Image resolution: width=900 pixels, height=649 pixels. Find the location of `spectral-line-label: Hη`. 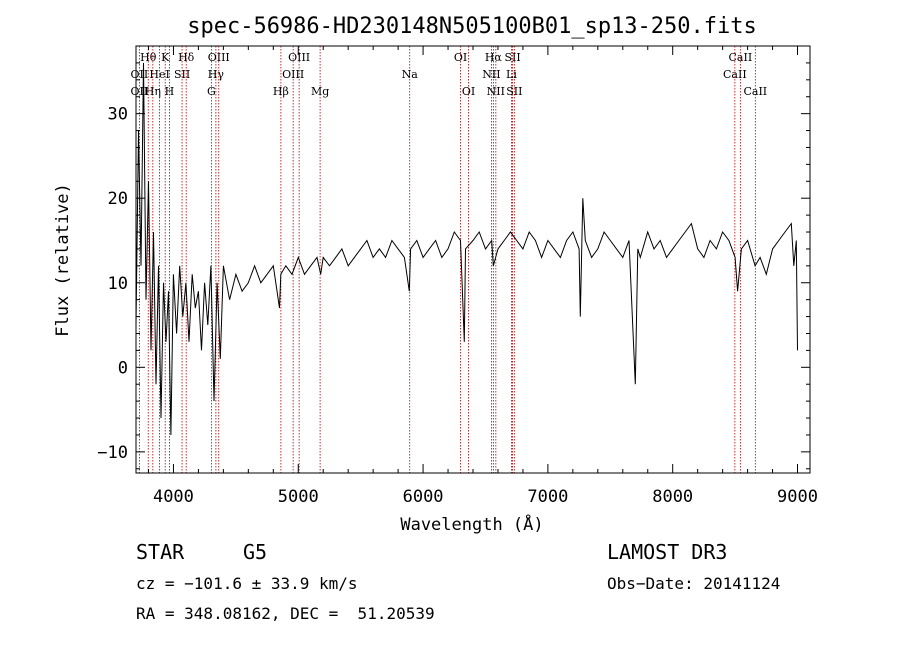

spectral-line-label: Hη is located at coordinates (153, 91).